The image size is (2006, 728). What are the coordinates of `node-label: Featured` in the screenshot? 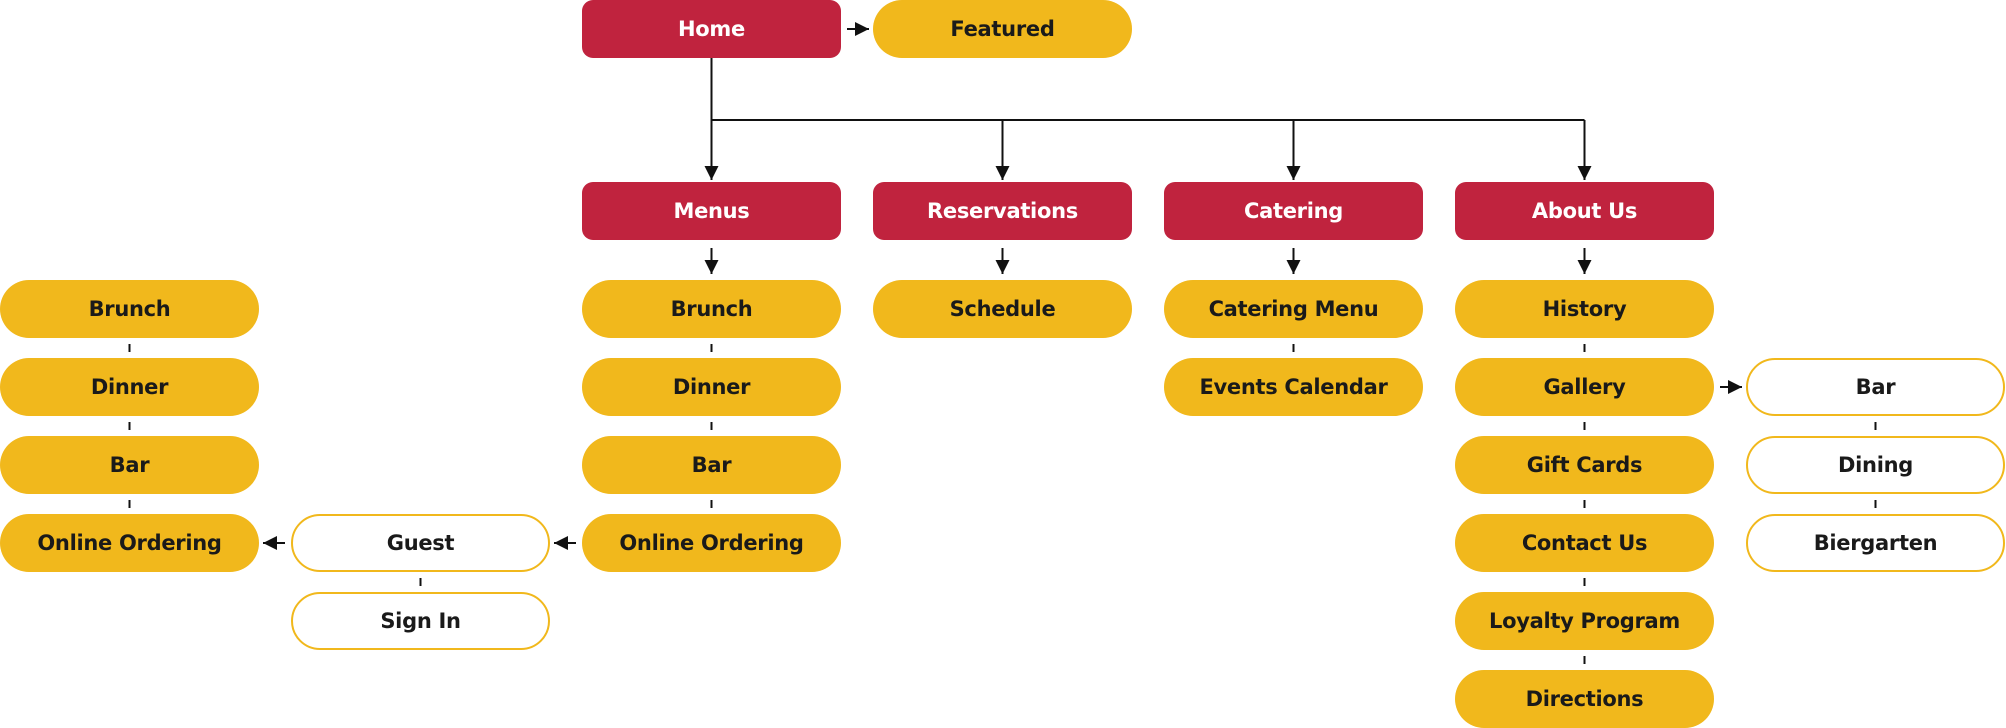 It's located at (1002, 29).